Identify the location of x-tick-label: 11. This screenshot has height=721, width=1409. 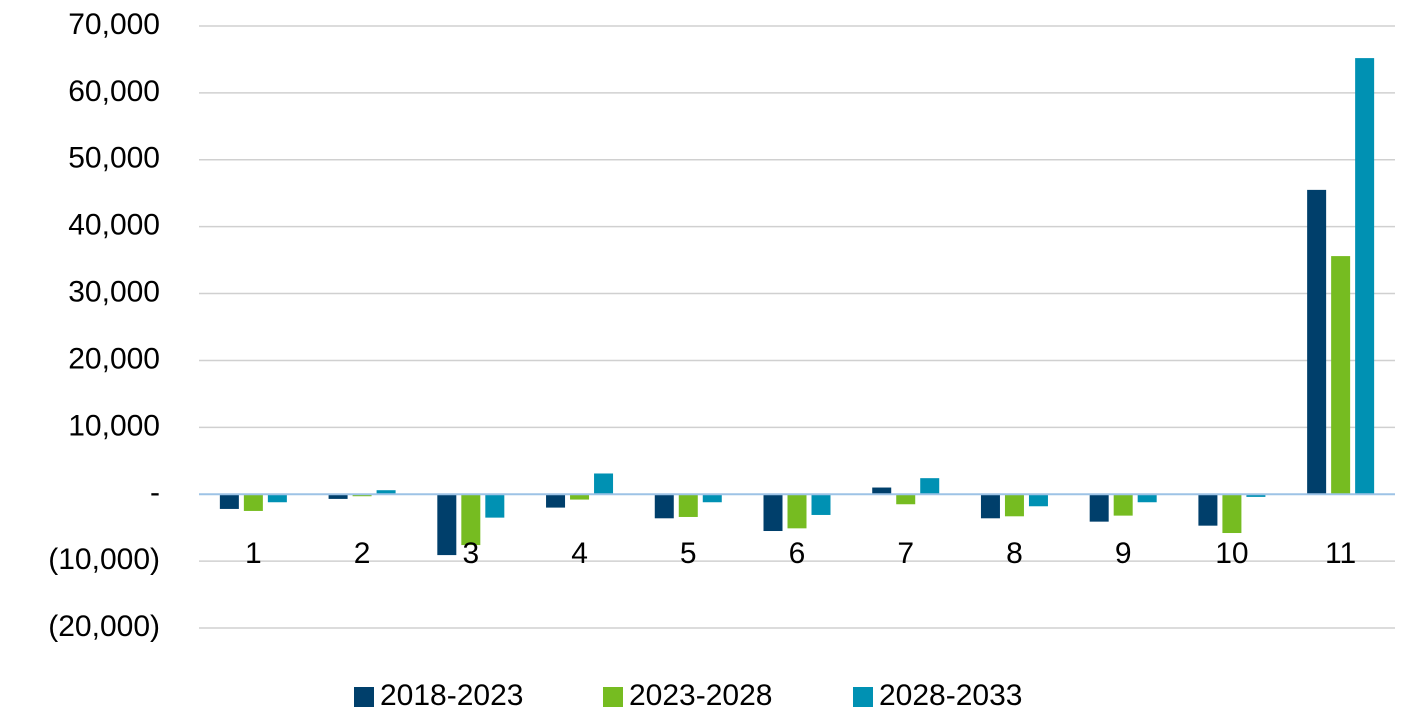
(1340, 553).